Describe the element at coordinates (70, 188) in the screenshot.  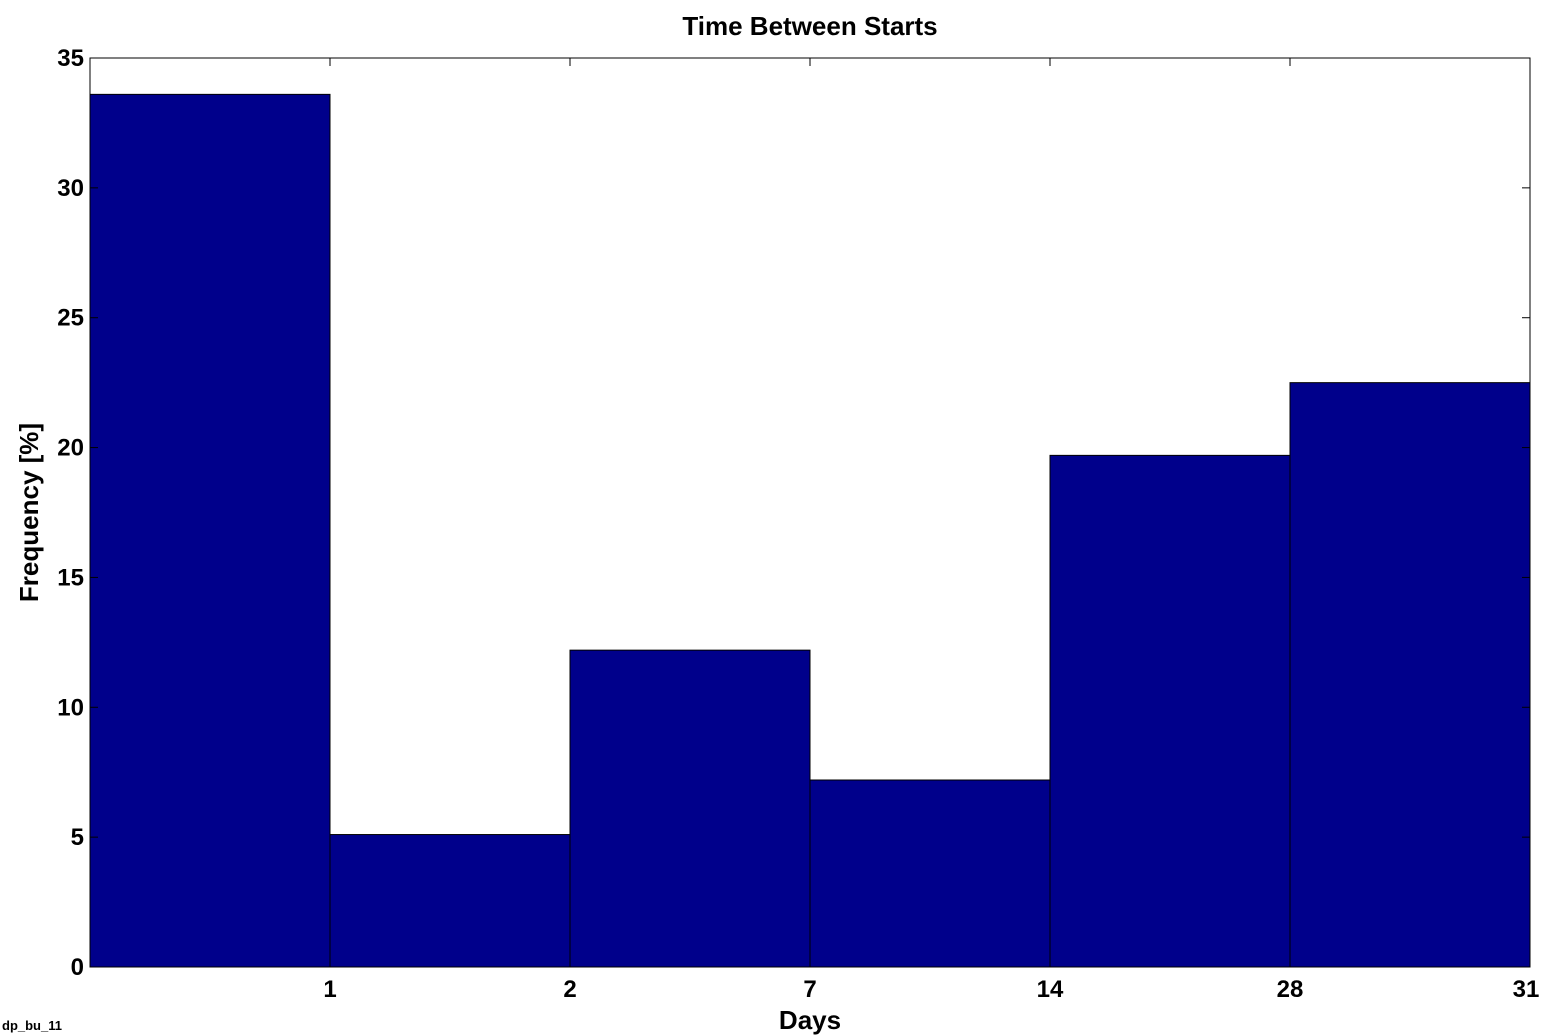
I see `y-tick-label: 30` at that location.